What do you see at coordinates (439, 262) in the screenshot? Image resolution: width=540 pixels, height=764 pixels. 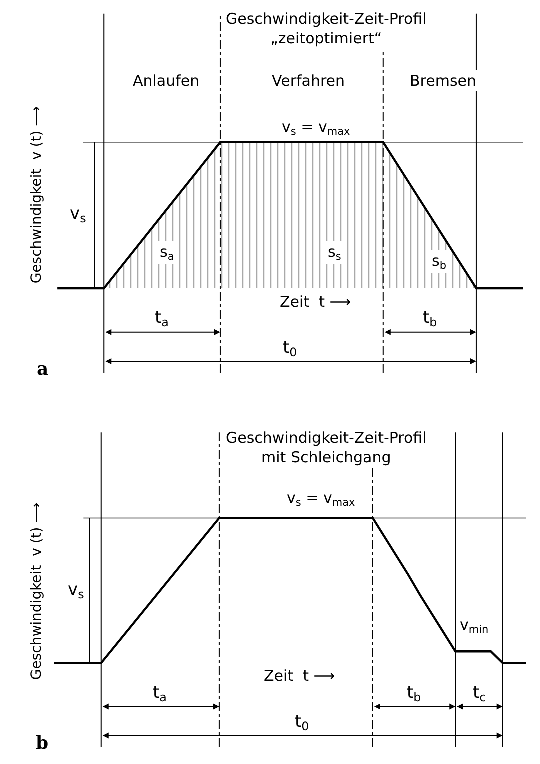 I see `annotation: s$_{b}$` at bounding box center [439, 262].